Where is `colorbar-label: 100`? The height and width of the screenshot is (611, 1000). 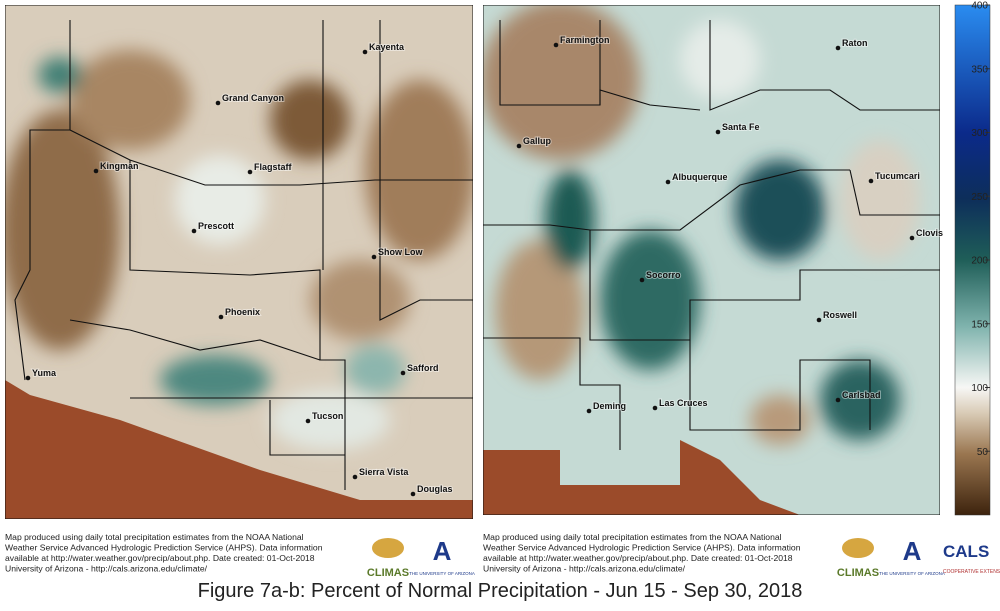 colorbar-label: 100 is located at coordinates (979, 388).